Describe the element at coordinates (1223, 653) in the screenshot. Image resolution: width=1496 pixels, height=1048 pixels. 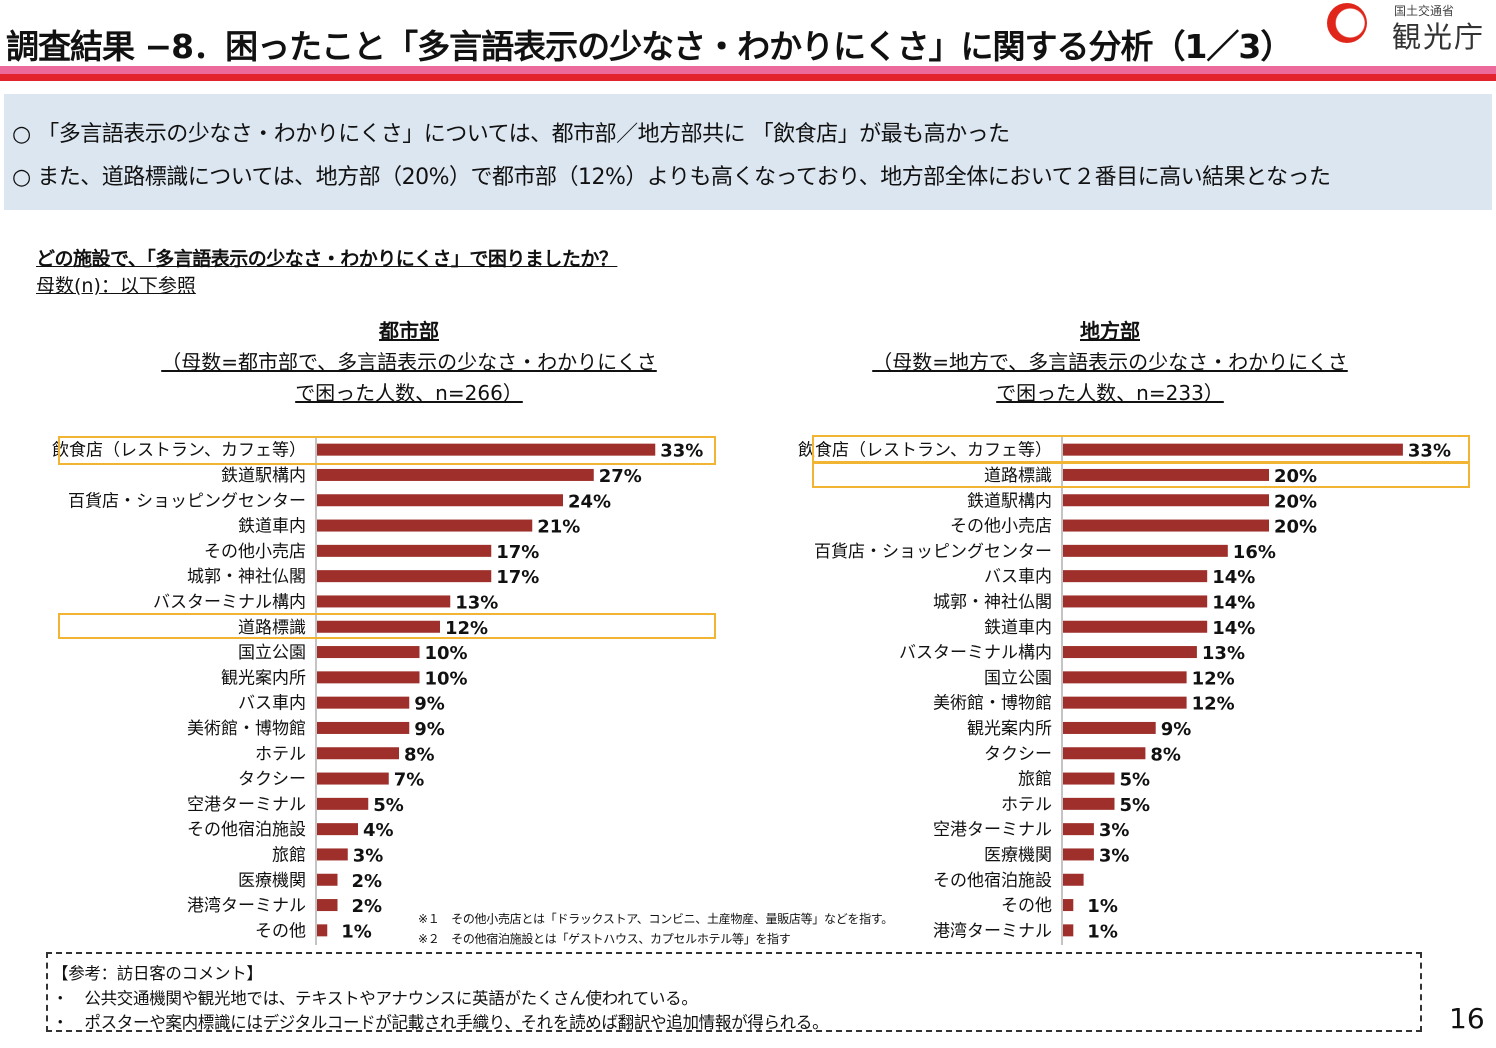
I see `rural-value-label: 13%` at that location.